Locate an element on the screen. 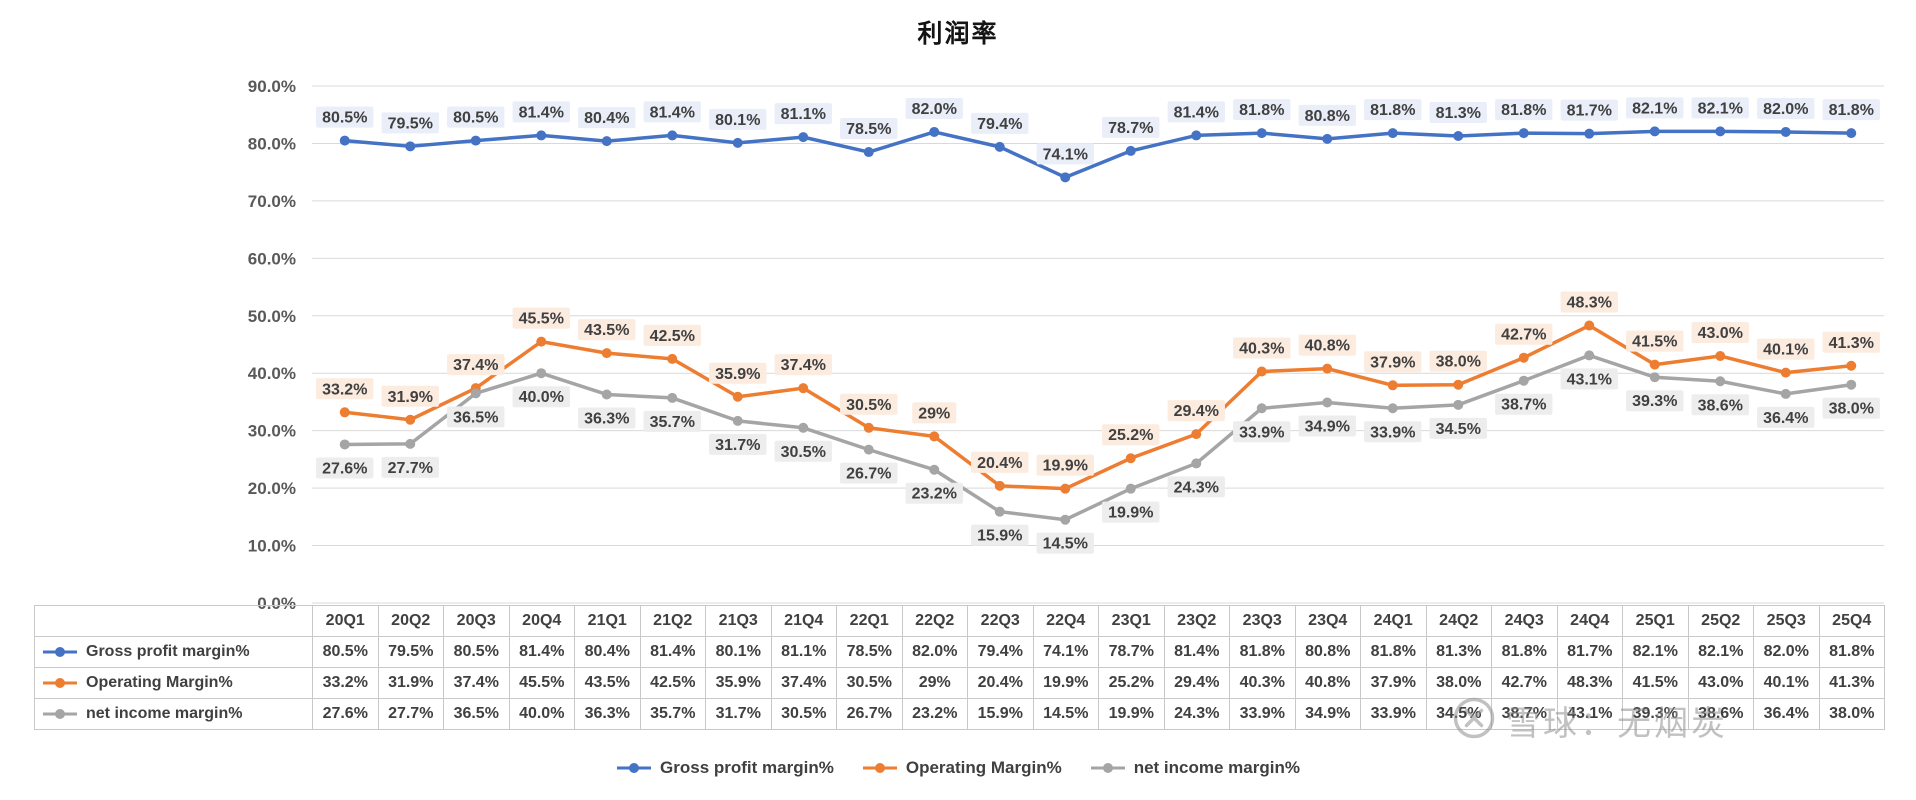  value-cell: 38.0% is located at coordinates (1851, 714).